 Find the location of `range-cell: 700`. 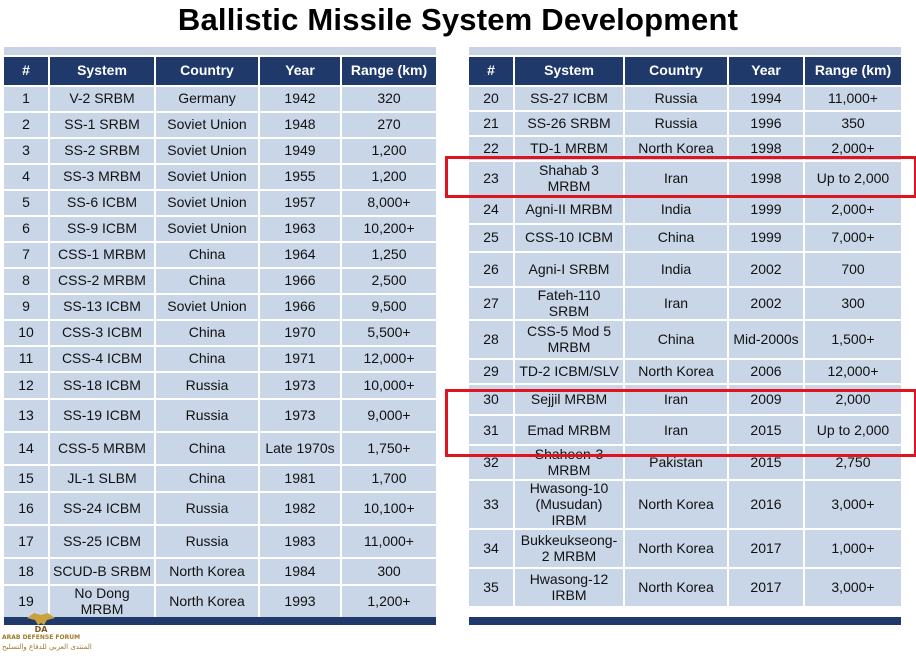

range-cell: 700 is located at coordinates (853, 269).